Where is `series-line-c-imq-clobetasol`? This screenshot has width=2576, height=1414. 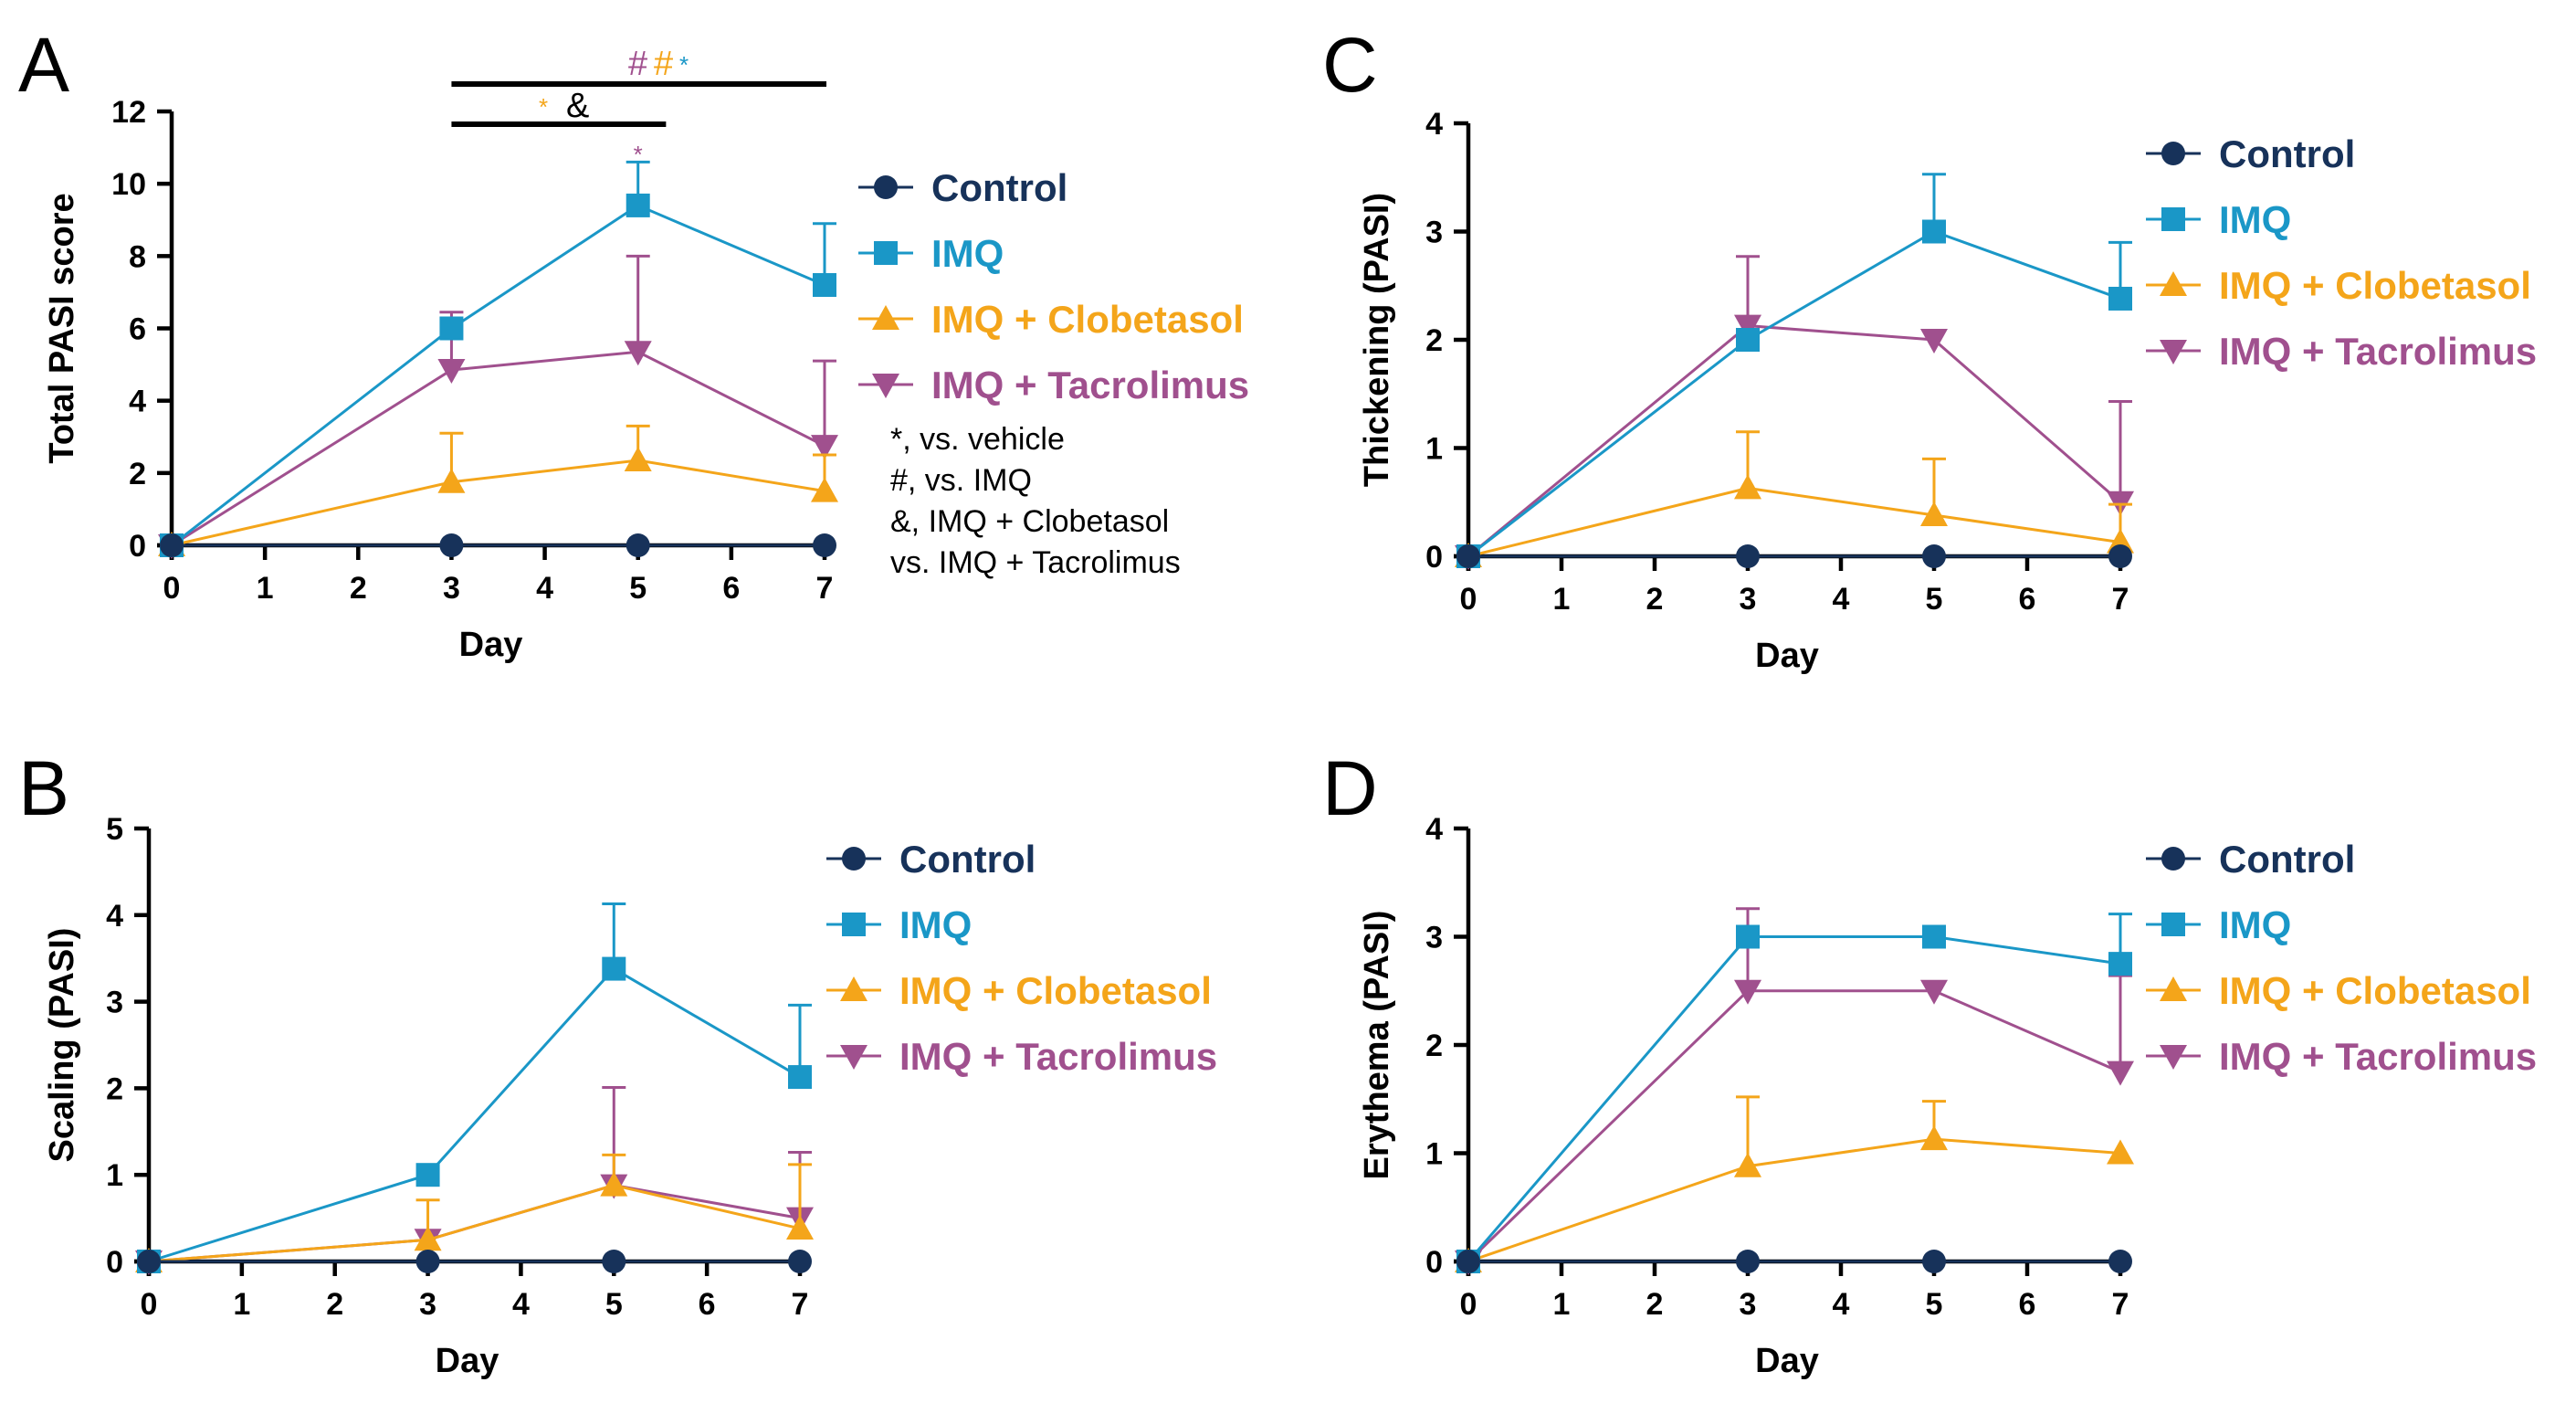
series-line-c-imq-clobetasol is located at coordinates (1794, 522).